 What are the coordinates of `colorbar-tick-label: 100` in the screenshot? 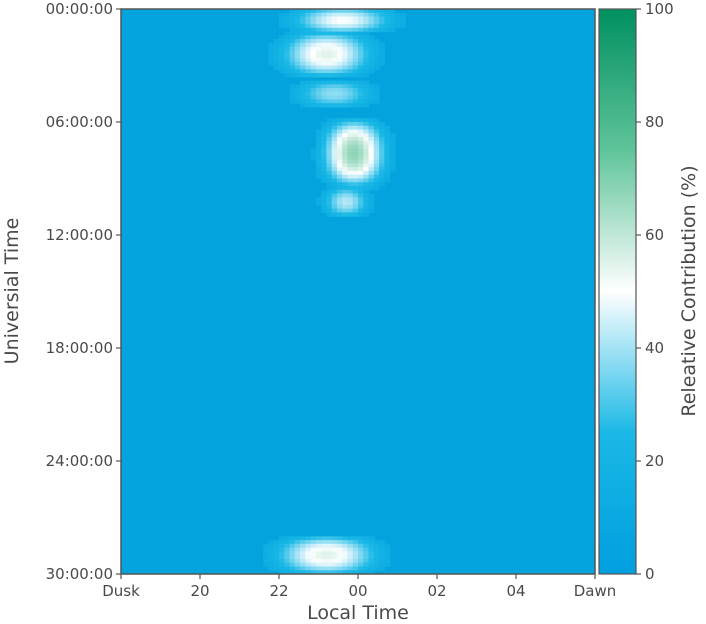 It's located at (659, 9).